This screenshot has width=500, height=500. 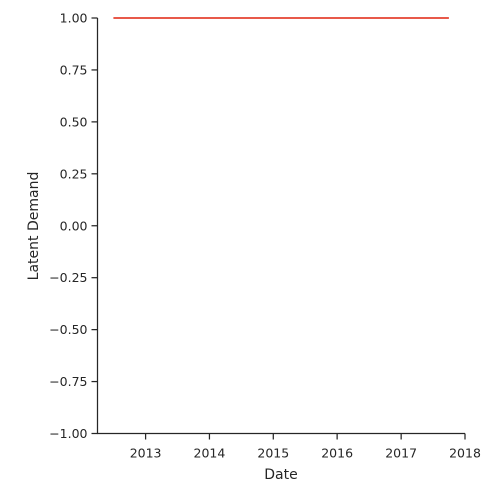 What do you see at coordinates (74, 121) in the screenshot?
I see `y-tick-label: 0.50` at bounding box center [74, 121].